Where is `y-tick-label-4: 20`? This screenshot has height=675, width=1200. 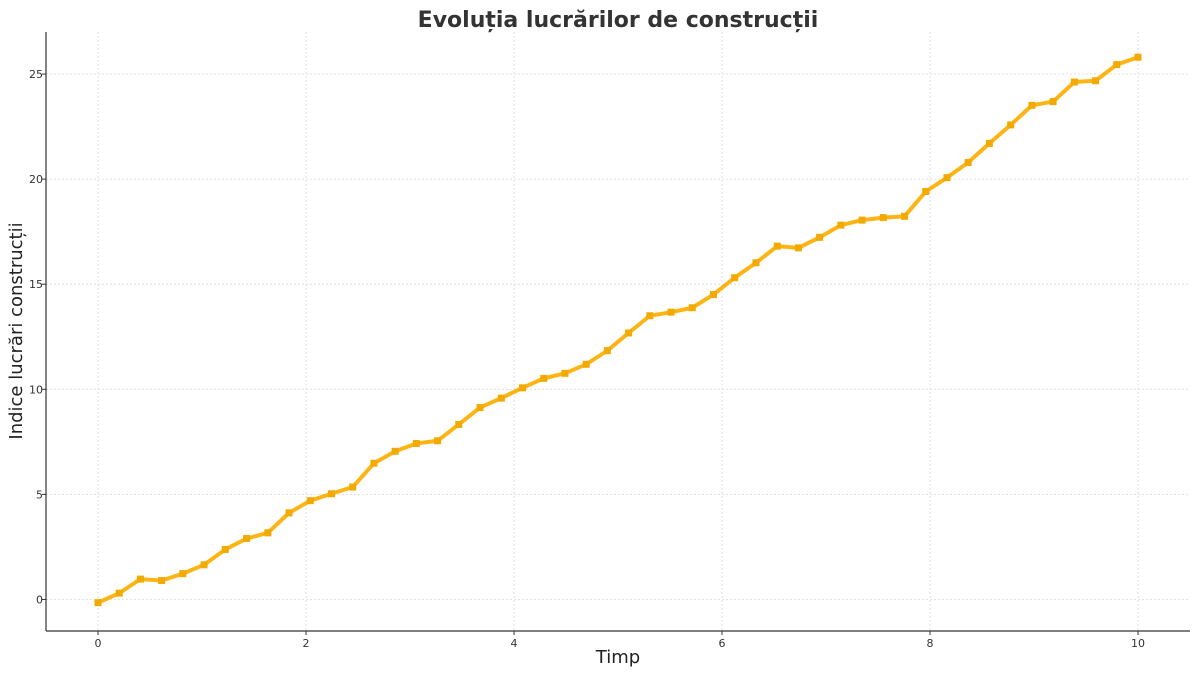
y-tick-label-4: 20 is located at coordinates (36, 179).